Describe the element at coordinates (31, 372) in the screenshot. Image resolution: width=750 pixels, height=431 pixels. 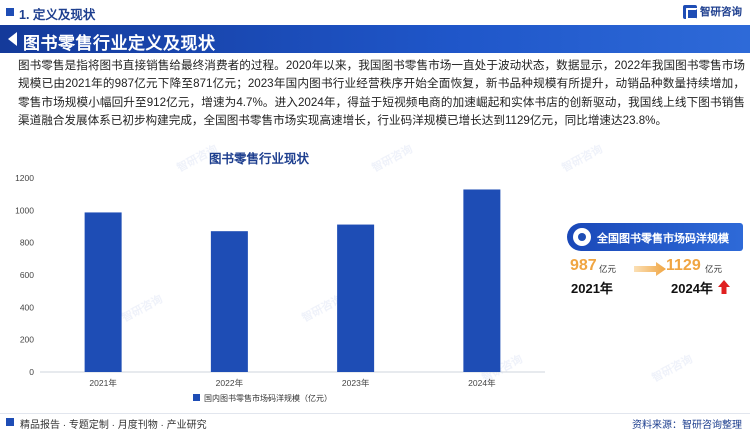
I see `y-tick-label: 0` at that location.